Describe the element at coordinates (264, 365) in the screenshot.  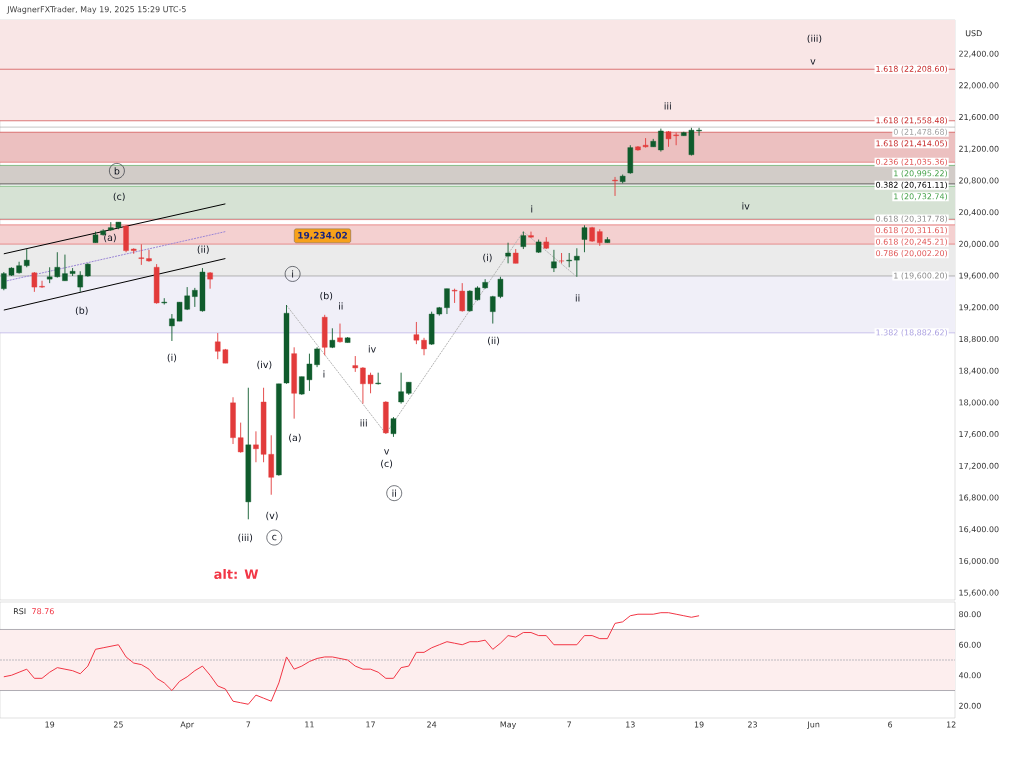
I see `annotation: (iv)` at that location.